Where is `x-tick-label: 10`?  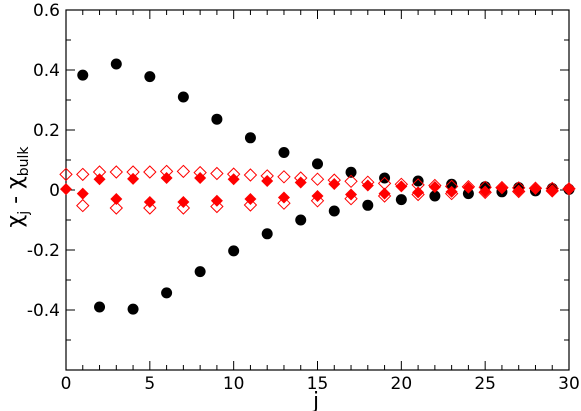
x-tick-label: 10 is located at coordinates (234, 384).